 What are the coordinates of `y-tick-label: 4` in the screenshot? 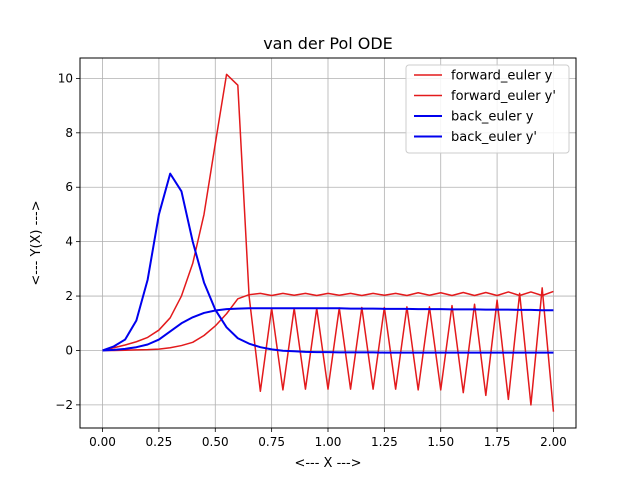 It's located at (69, 242).